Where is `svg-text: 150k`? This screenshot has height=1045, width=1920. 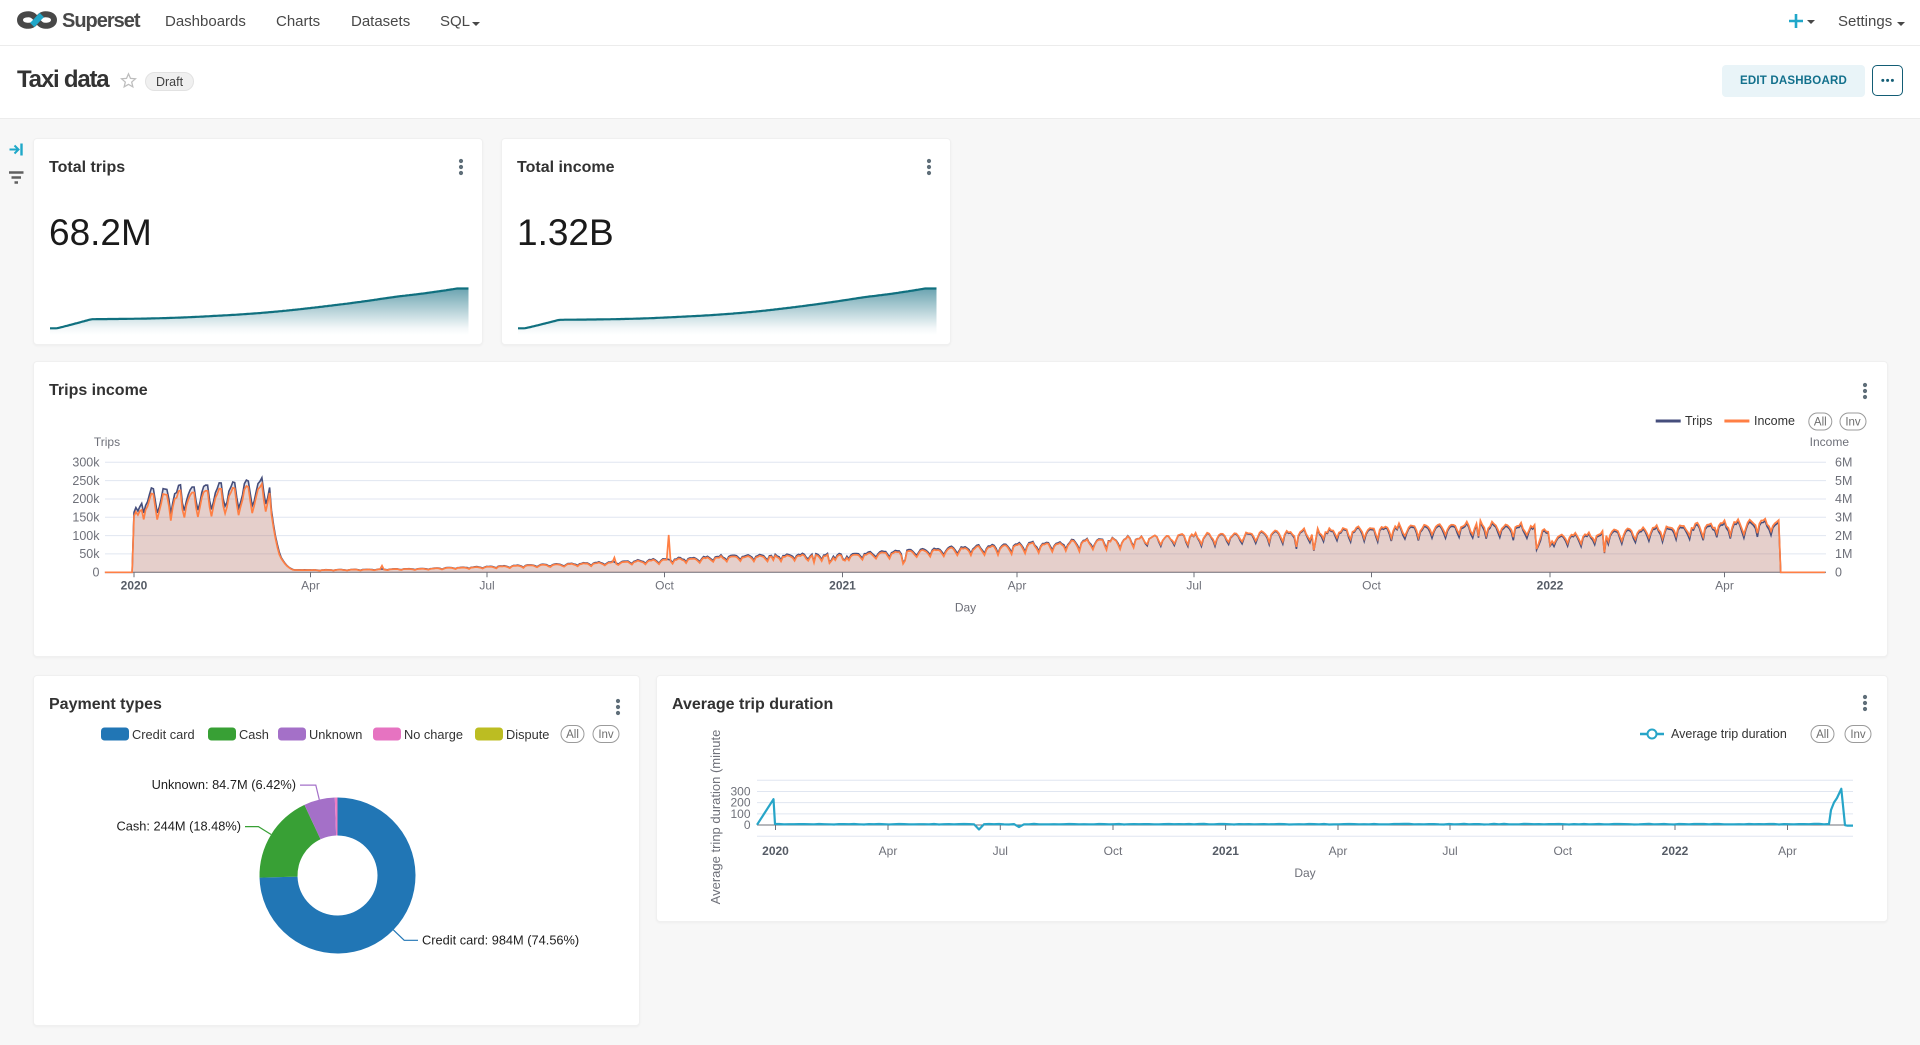
svg-text: 150k is located at coordinates (86, 517).